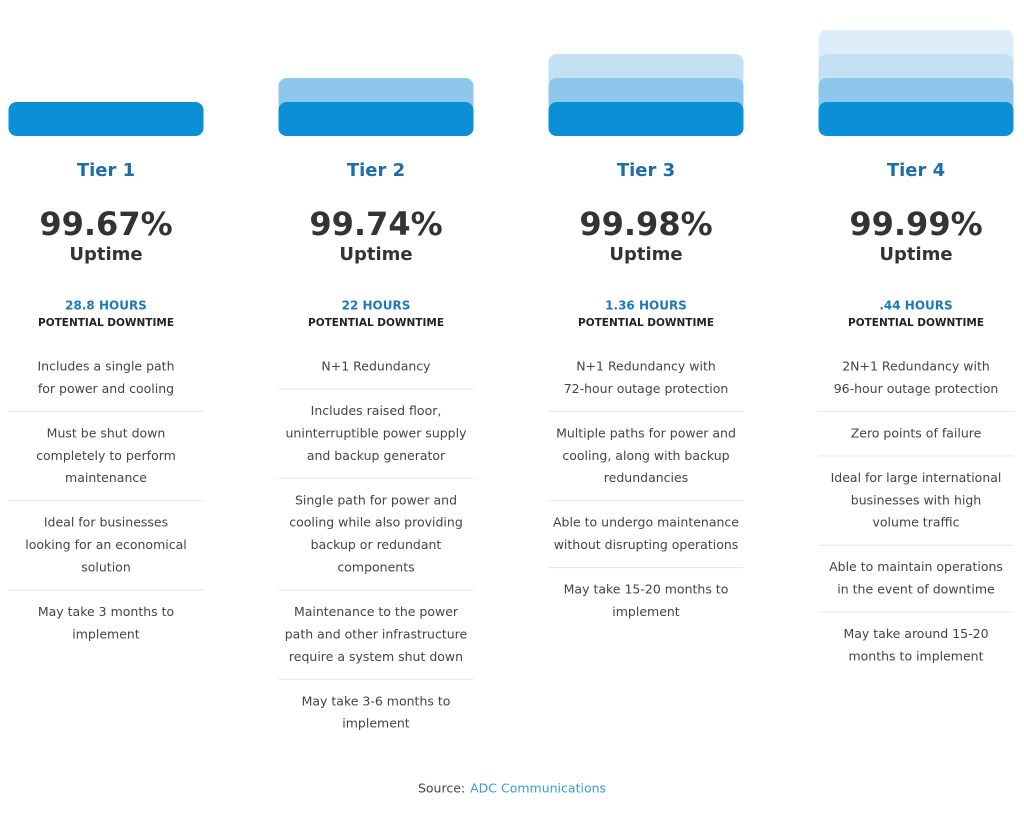 This screenshot has width=1024, height=830. What do you see at coordinates (538, 788) in the screenshot?
I see `source-link: ADC Communications` at bounding box center [538, 788].